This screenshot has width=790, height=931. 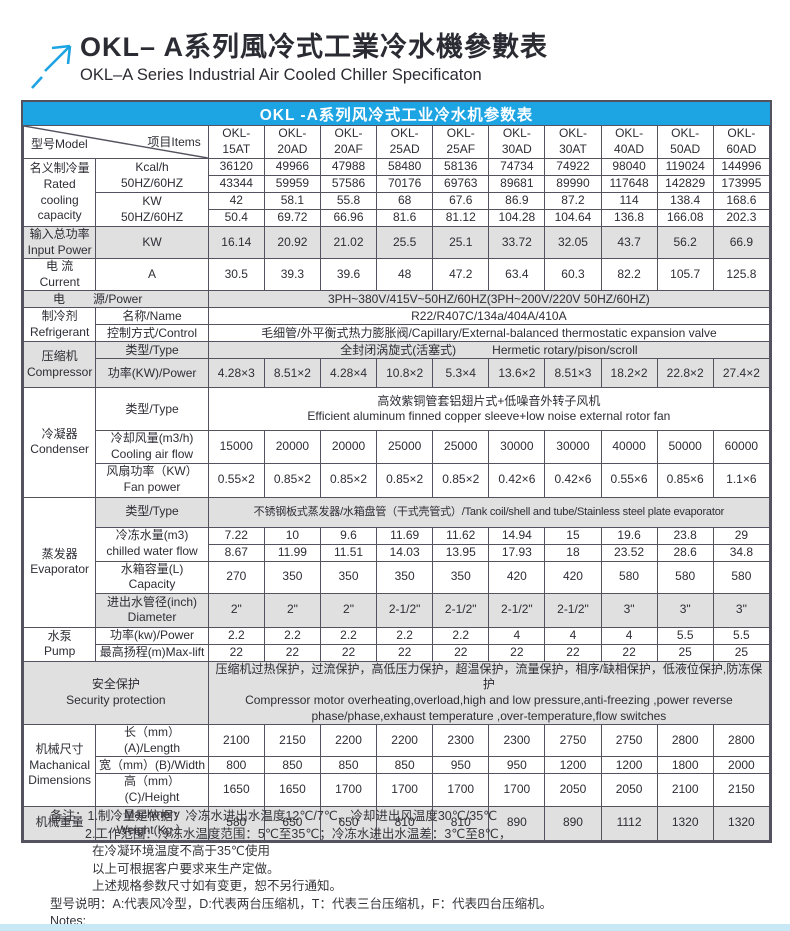 I want to click on item-label: 水箱容量(L) Capacity, so click(x=152, y=577).